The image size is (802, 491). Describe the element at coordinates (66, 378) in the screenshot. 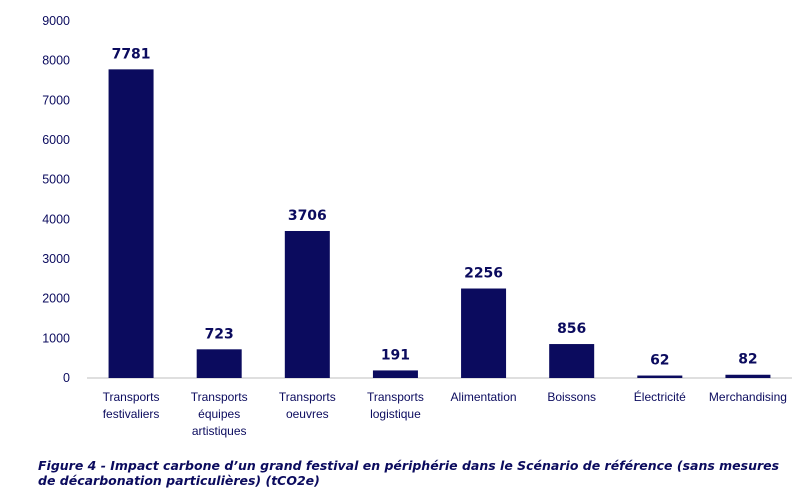

I see `y-tick-label: 0` at that location.